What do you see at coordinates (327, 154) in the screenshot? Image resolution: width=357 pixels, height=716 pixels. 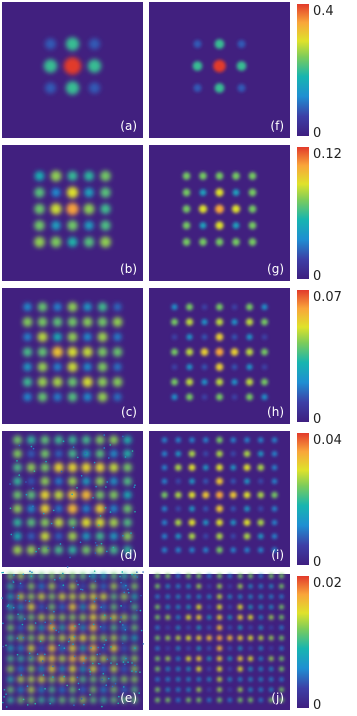 I see `colorbar-max-label: 0.12` at bounding box center [327, 154].